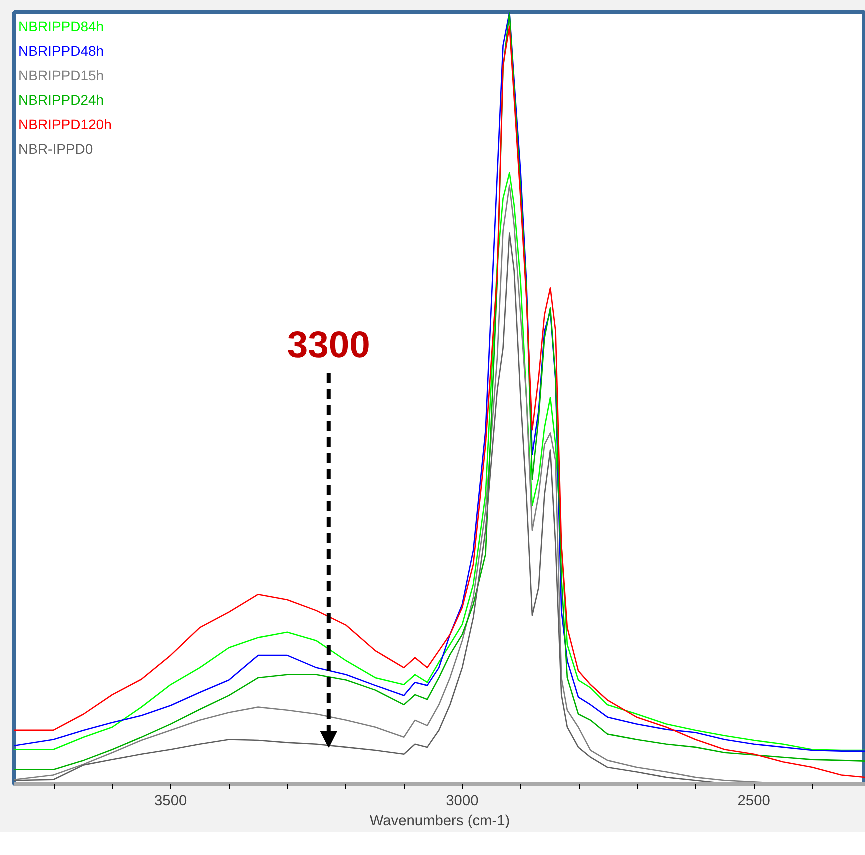  Describe the element at coordinates (171, 802) in the screenshot. I see `x-tick-label: 3500` at that location.